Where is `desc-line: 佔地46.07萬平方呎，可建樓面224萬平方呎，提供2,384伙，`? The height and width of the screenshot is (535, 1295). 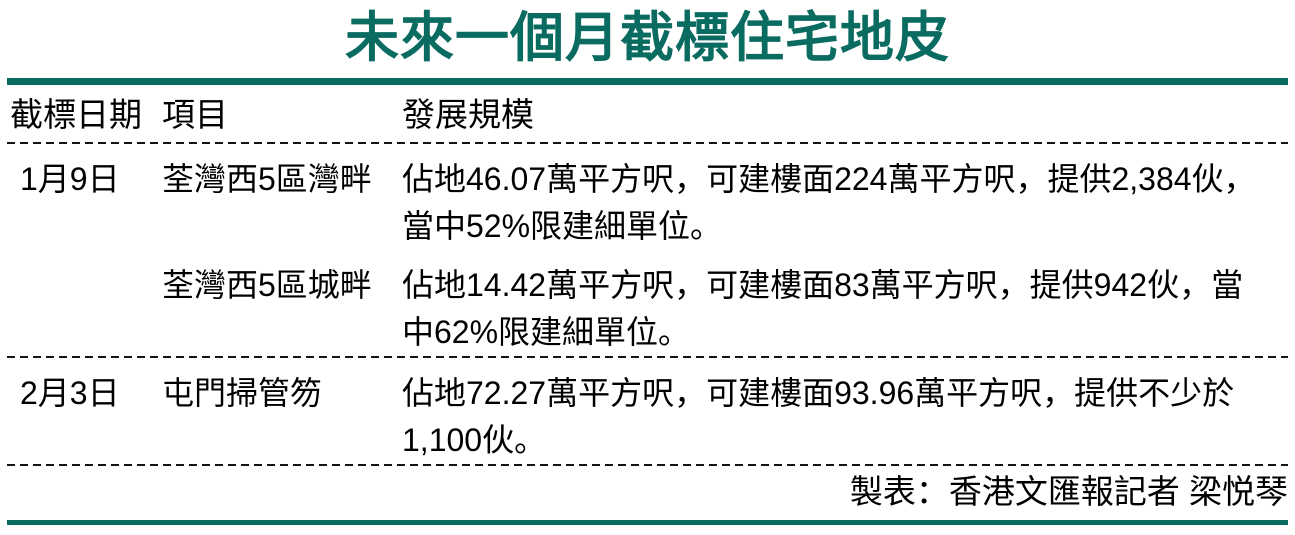 desc-line: 佔地46.07萬平方呎，可建樓面224萬平方呎，提供2,384伙， is located at coordinates (829, 179).